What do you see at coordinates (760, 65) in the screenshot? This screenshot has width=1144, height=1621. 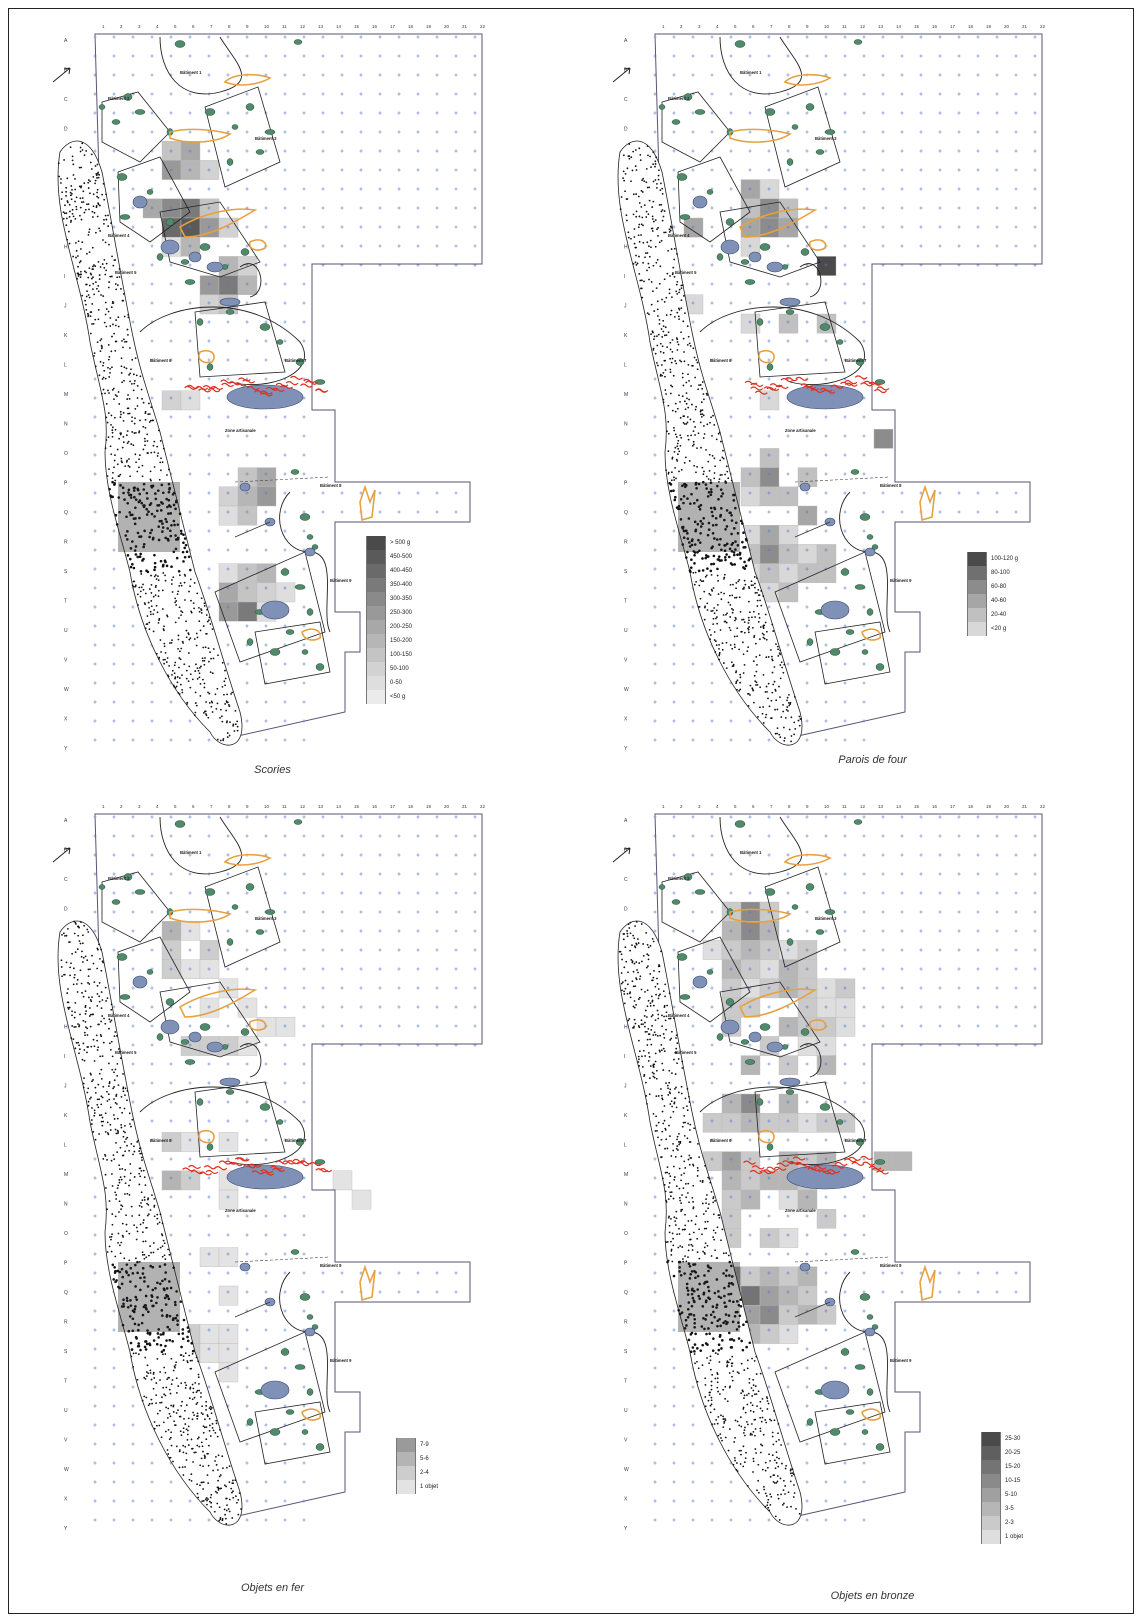 I see `enclosure-curve` at bounding box center [760, 65].